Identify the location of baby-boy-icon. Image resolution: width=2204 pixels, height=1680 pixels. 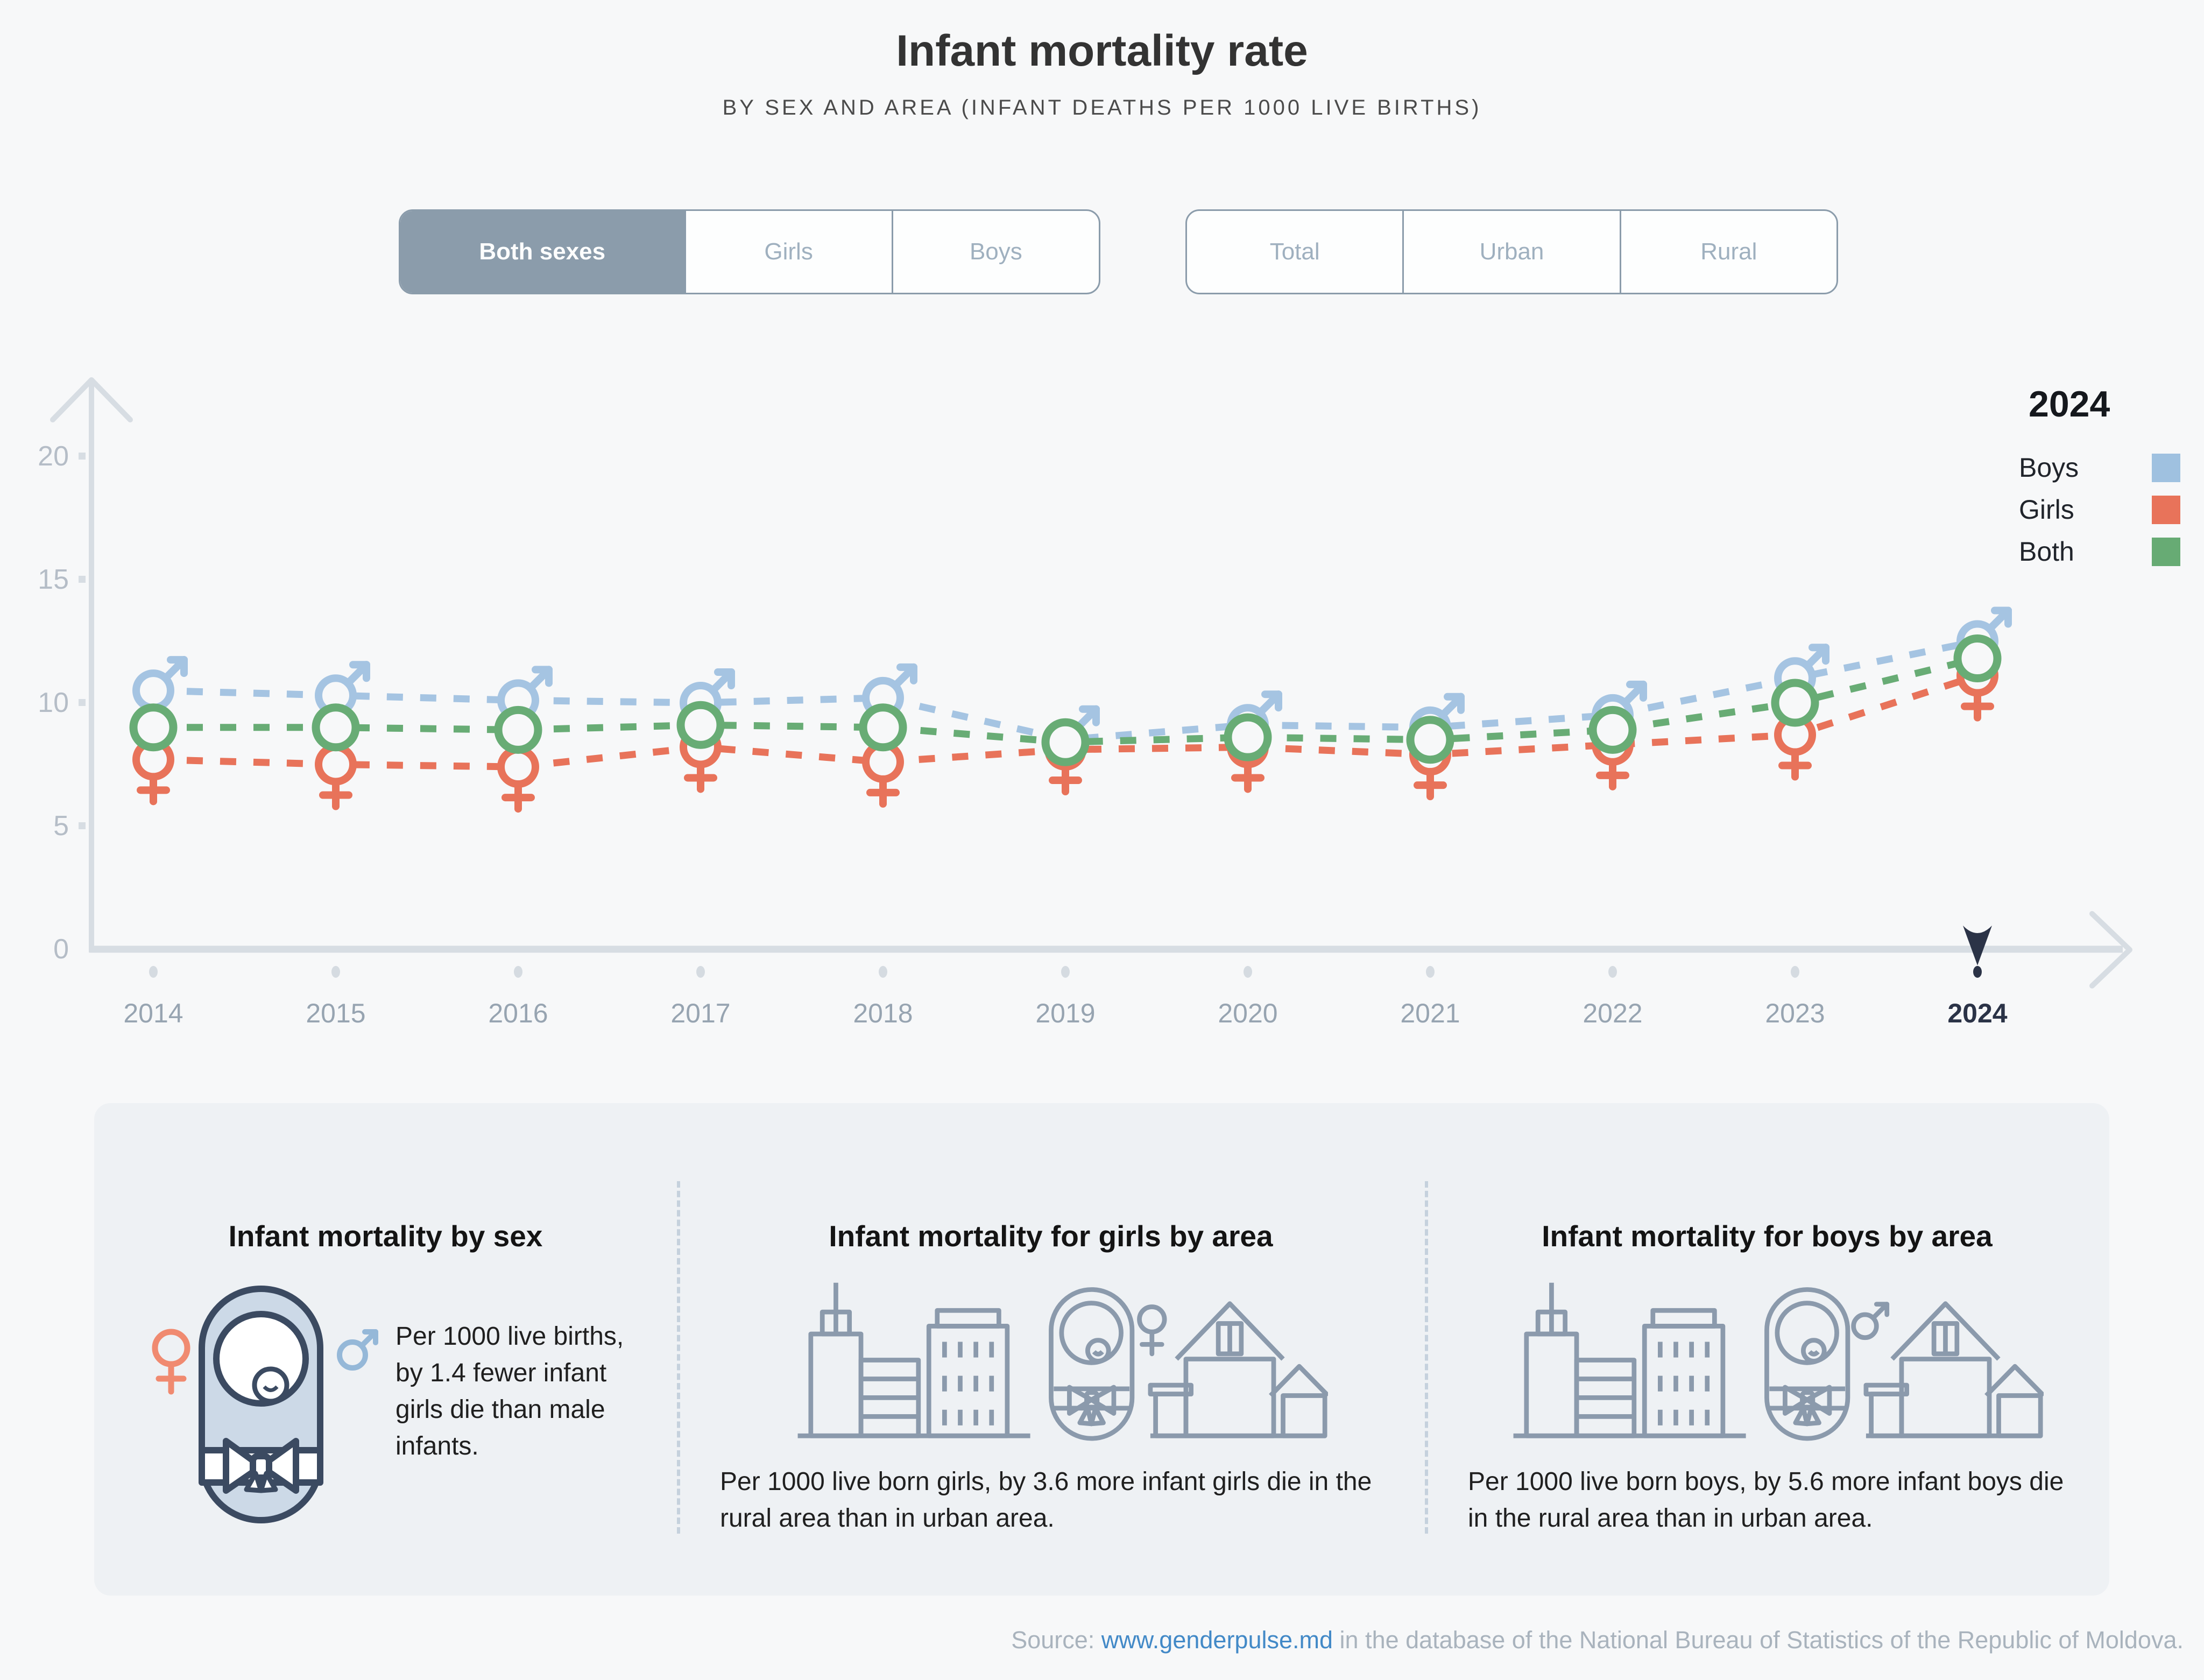
(1827, 1364).